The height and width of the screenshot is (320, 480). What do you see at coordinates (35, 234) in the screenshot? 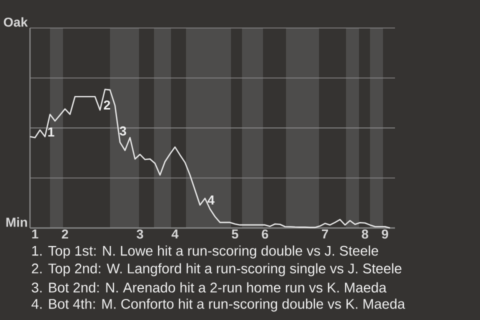
I see `x-tick-label: 1` at bounding box center [35, 234].